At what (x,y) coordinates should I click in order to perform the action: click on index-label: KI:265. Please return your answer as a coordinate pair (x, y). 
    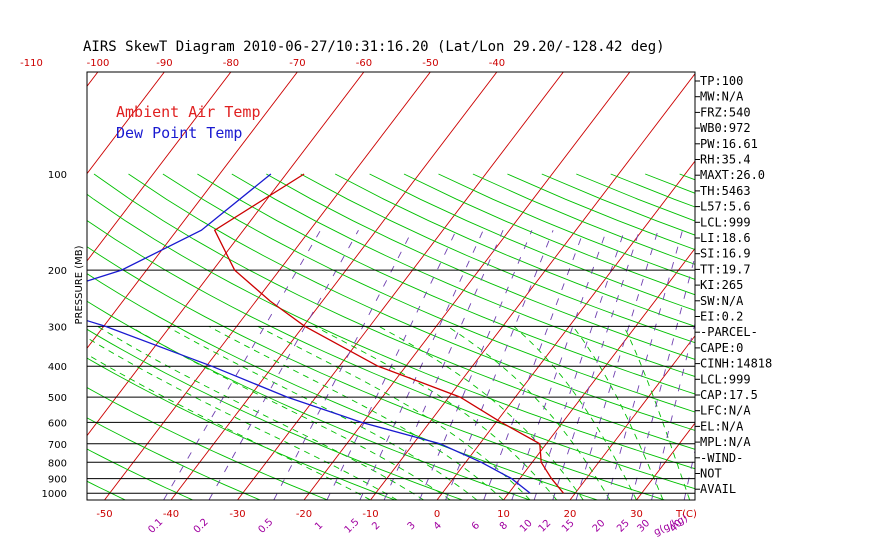
    Looking at the image, I should click on (721, 285).